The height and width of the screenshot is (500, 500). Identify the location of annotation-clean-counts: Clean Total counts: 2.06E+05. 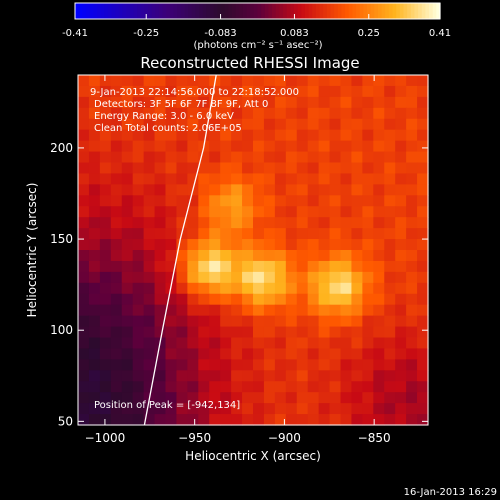
(168, 128).